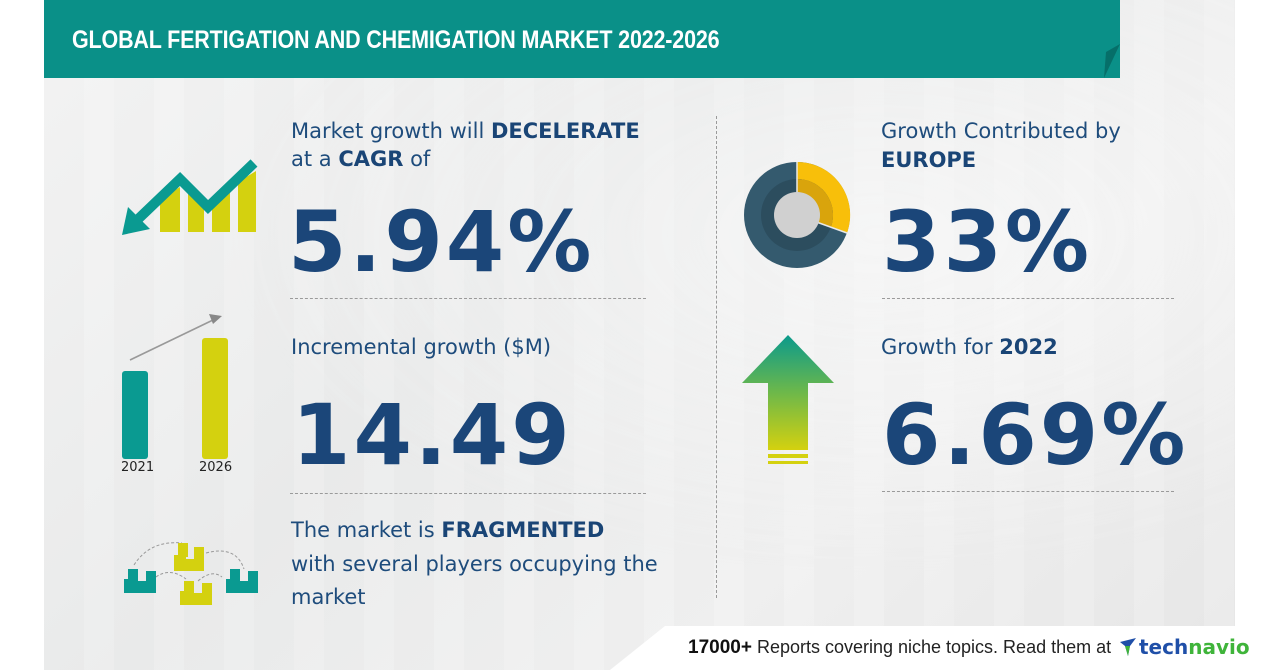  Describe the element at coordinates (391, 131) in the screenshot. I see `cagr-label-text: Market growth will` at that location.